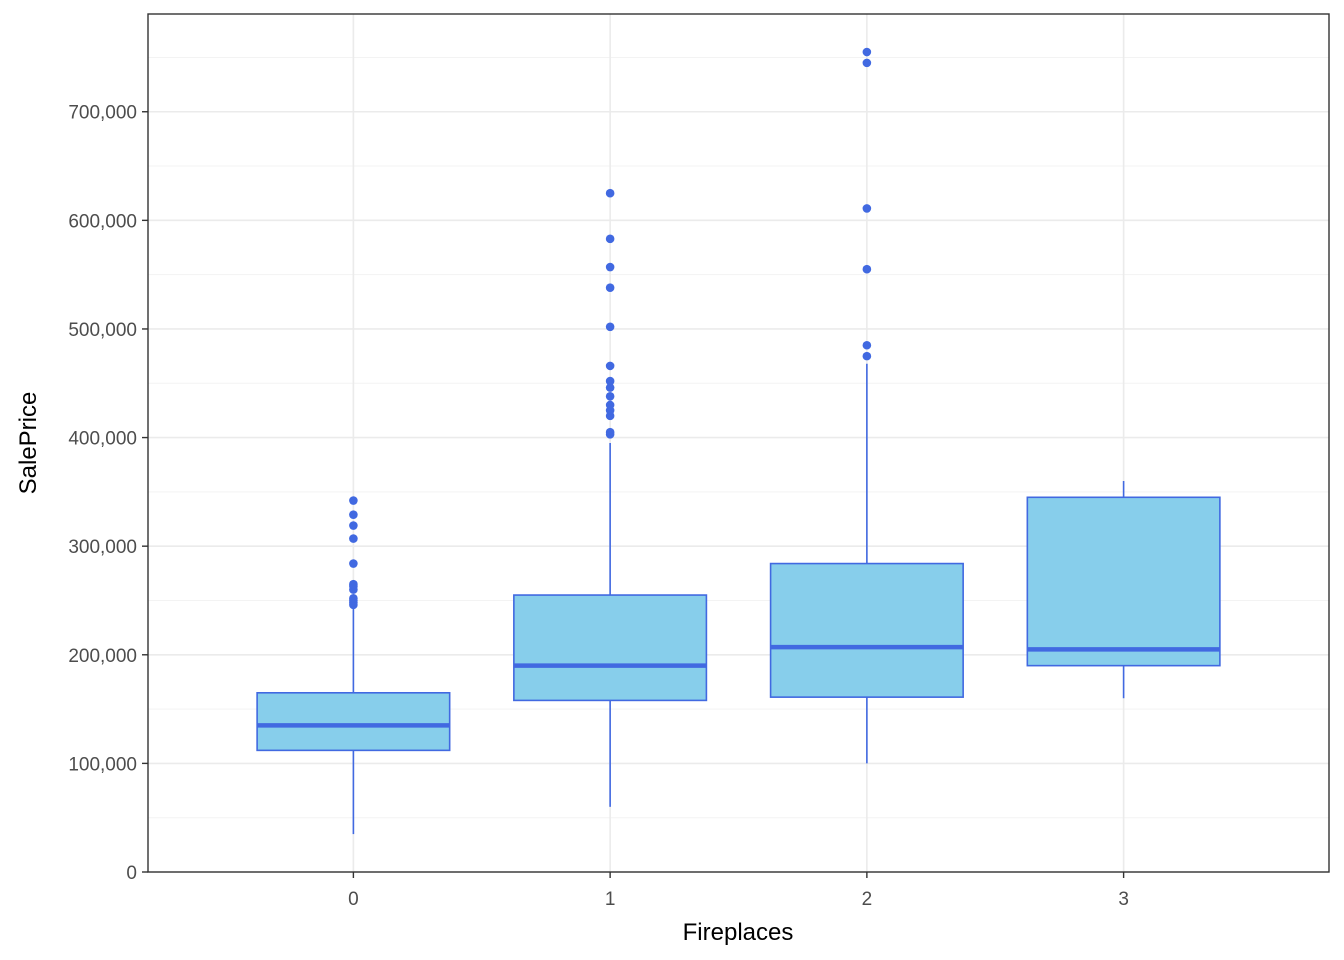  What do you see at coordinates (867, 899) in the screenshot?
I see `x-tick-label: 2` at bounding box center [867, 899].